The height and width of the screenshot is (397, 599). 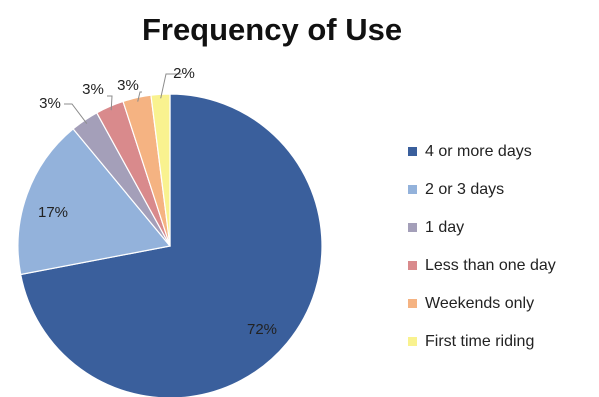 What do you see at coordinates (479, 341) in the screenshot?
I see `legend-label-first-time-riding: First time riding` at bounding box center [479, 341].